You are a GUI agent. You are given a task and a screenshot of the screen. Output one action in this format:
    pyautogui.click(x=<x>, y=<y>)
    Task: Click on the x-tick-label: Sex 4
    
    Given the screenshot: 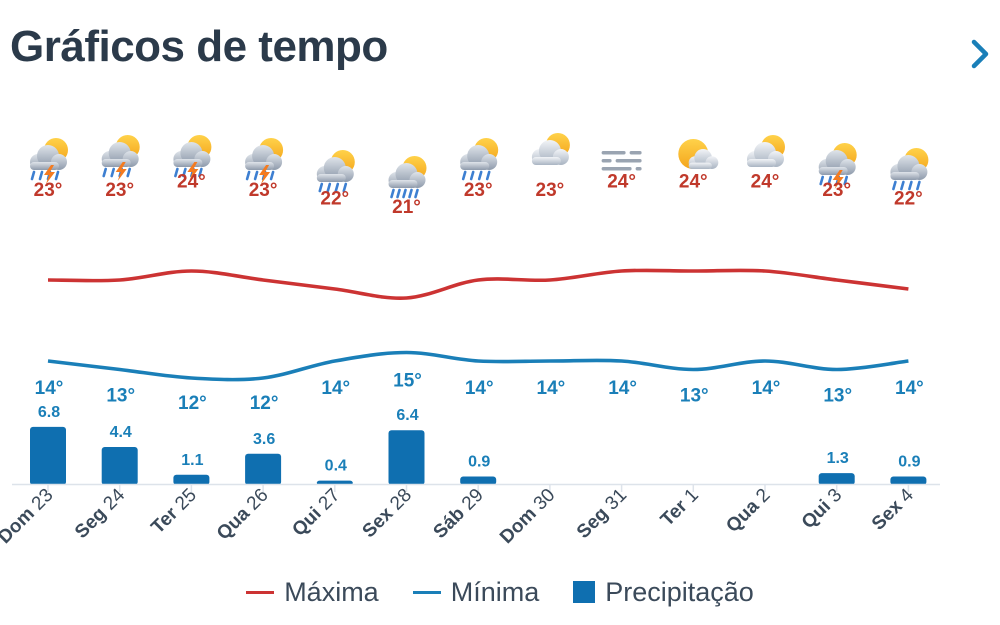 What is the action you would take?
    pyautogui.click(x=893, y=509)
    